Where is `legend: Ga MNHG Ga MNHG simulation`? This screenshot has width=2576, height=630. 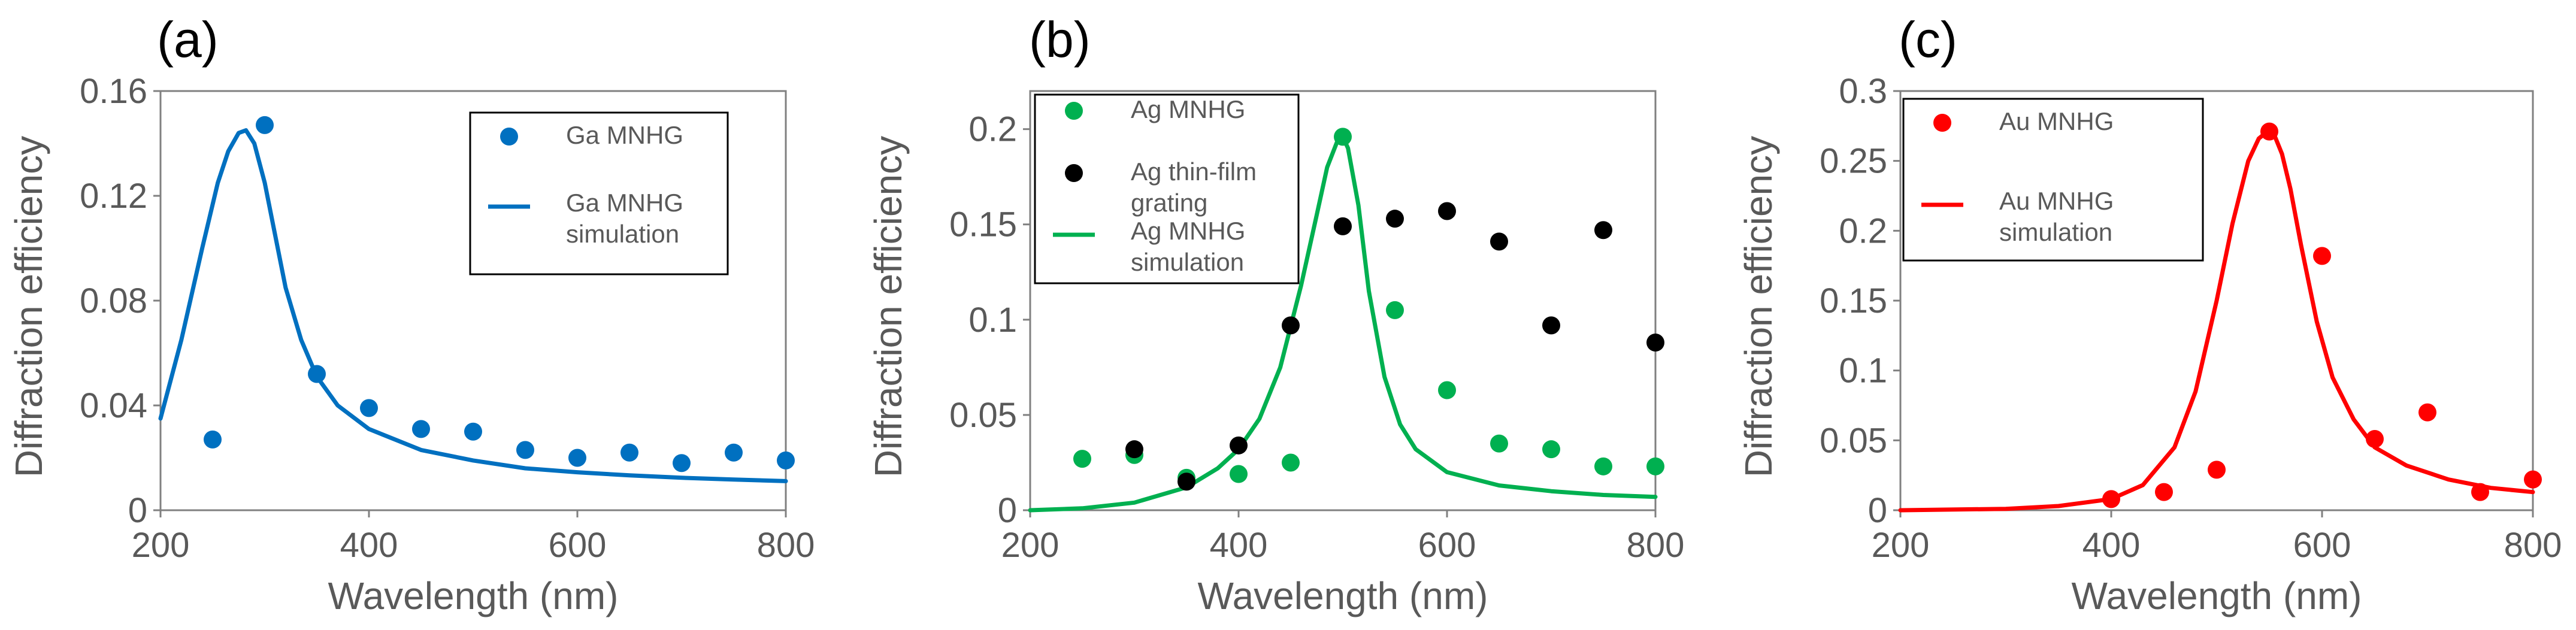
legend: Ga MNHG Ga MNHG simulation is located at coordinates (599, 193).